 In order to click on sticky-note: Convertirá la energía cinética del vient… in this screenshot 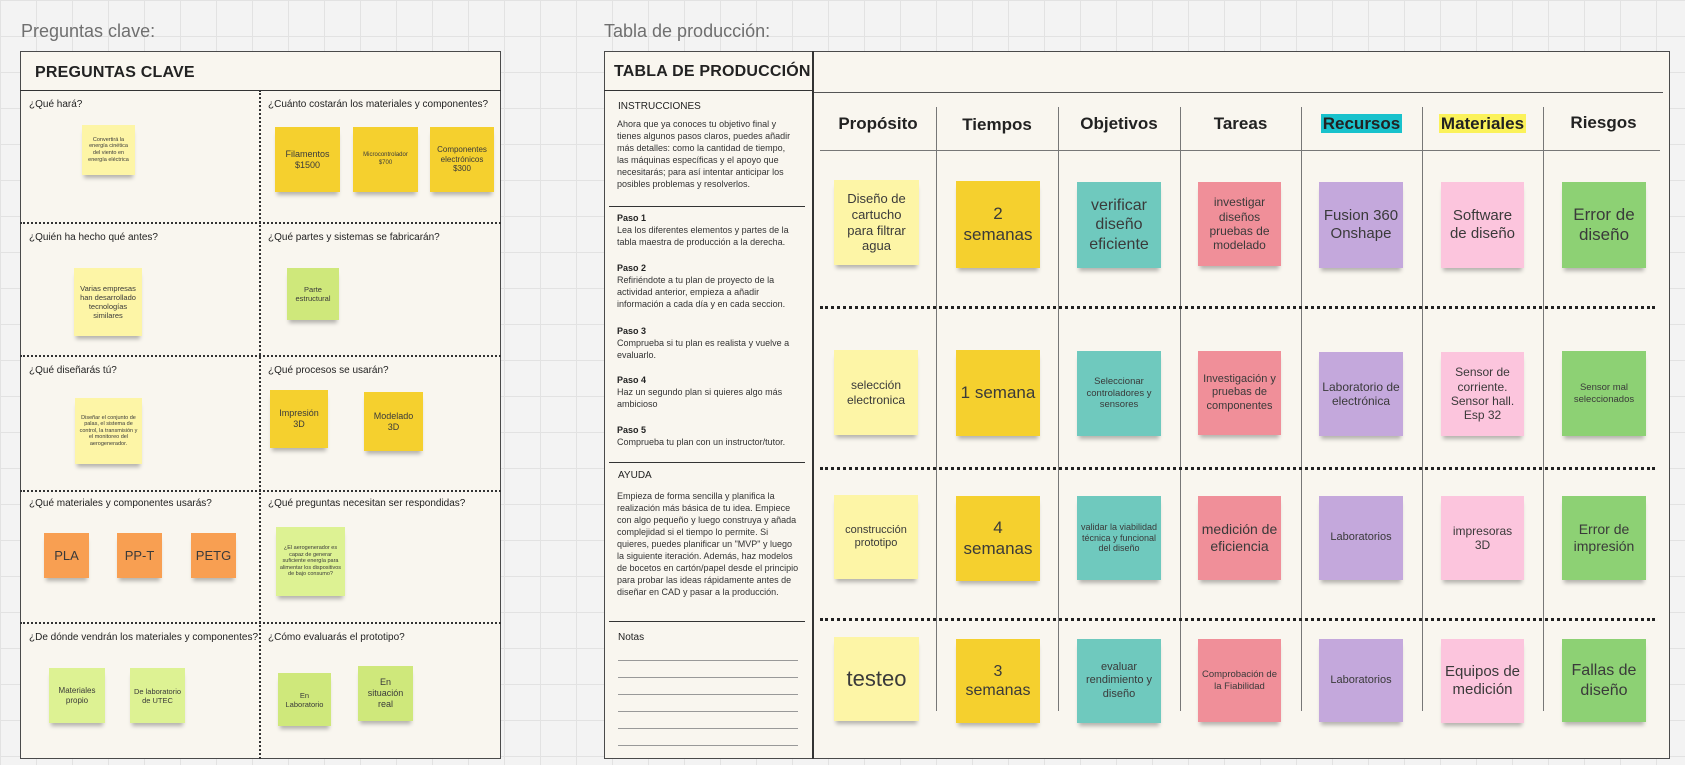, I will do `click(108, 150)`.